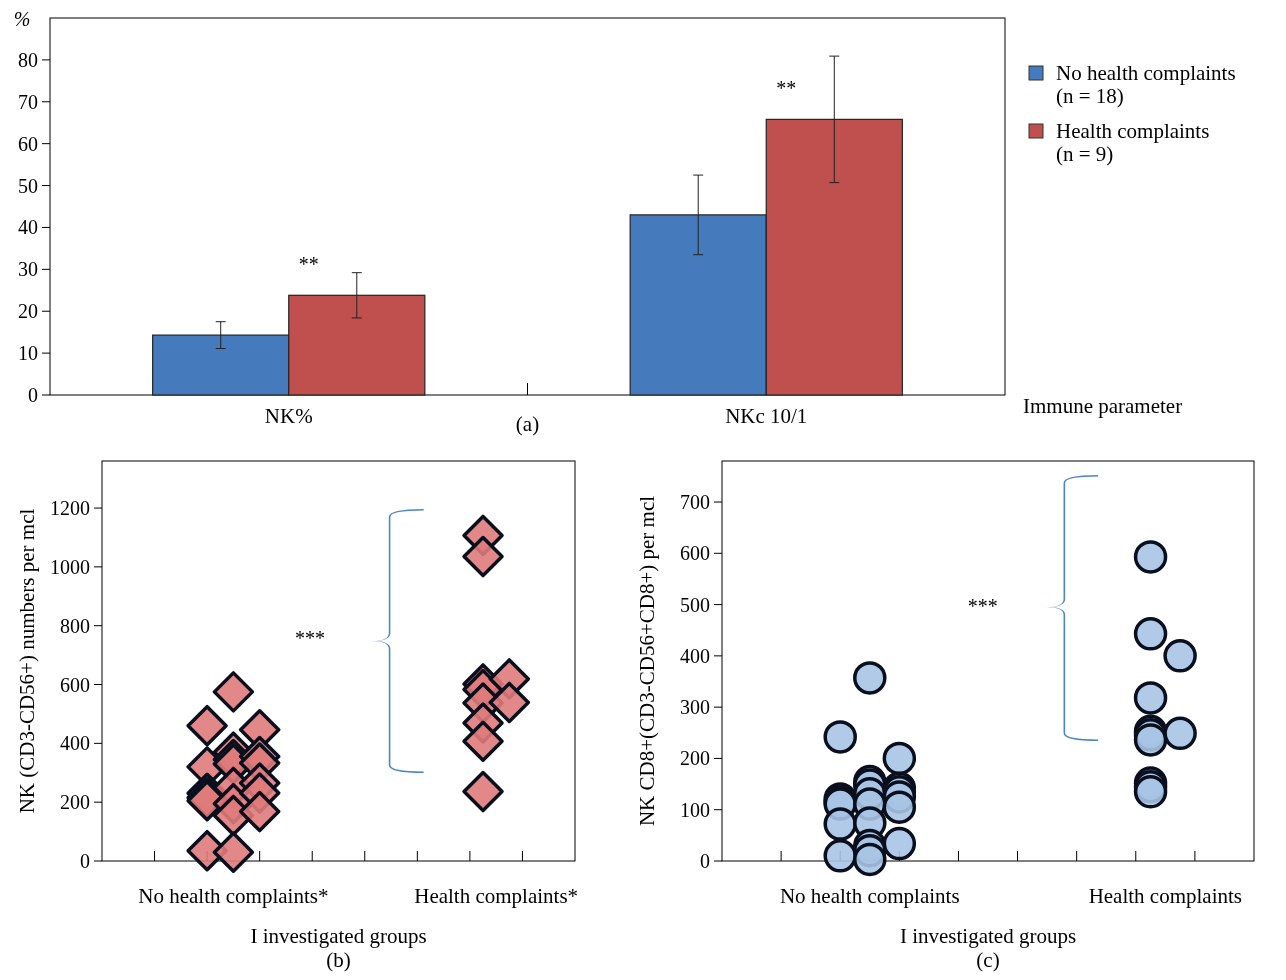 This screenshot has width=1286, height=980. What do you see at coordinates (1103, 406) in the screenshot?
I see `x-axis-title: Immune parameter` at bounding box center [1103, 406].